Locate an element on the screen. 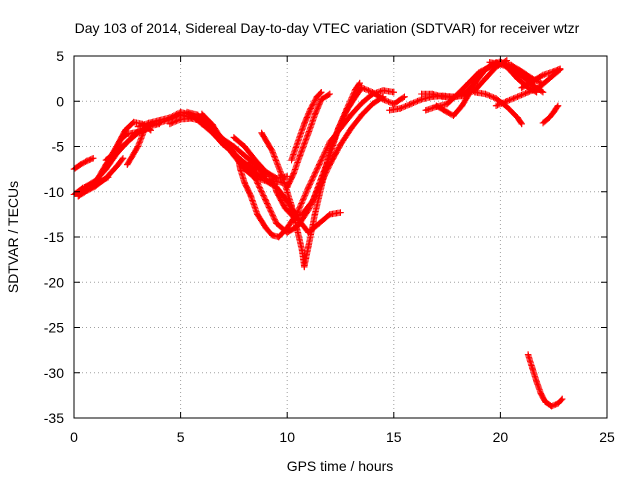 The height and width of the screenshot is (480, 640). y-tick-label: 0 is located at coordinates (60, 101).